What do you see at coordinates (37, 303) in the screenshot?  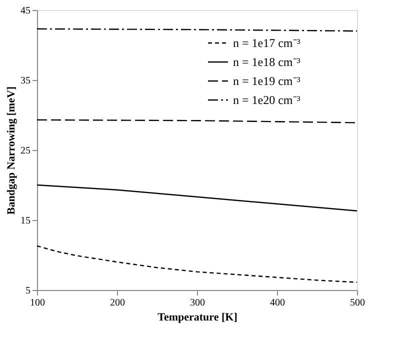 I see `x-tick-label: 100` at bounding box center [37, 303].